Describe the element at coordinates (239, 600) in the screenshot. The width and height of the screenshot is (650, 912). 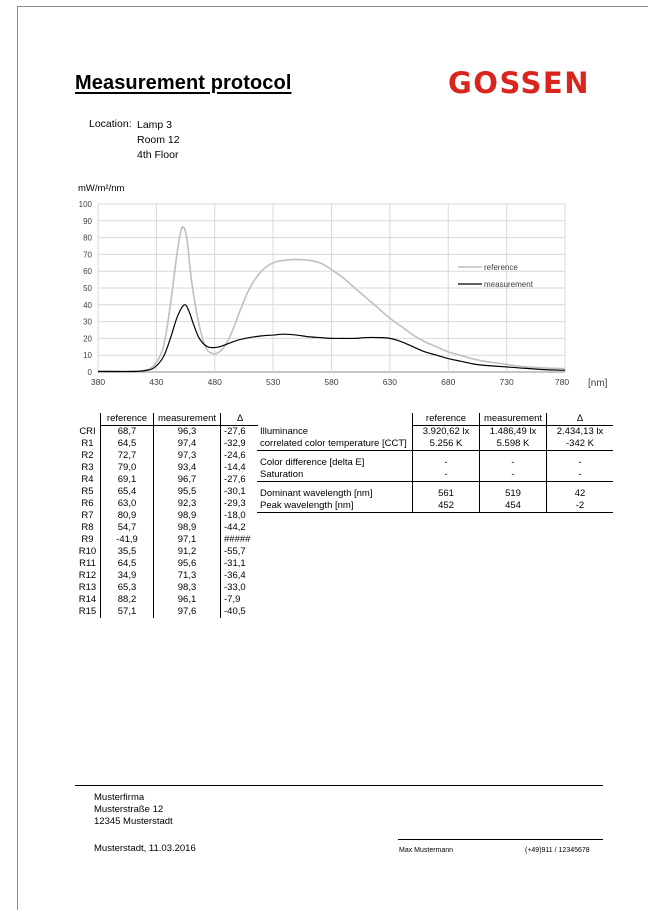
I see `cri-cell: -7,9` at that location.